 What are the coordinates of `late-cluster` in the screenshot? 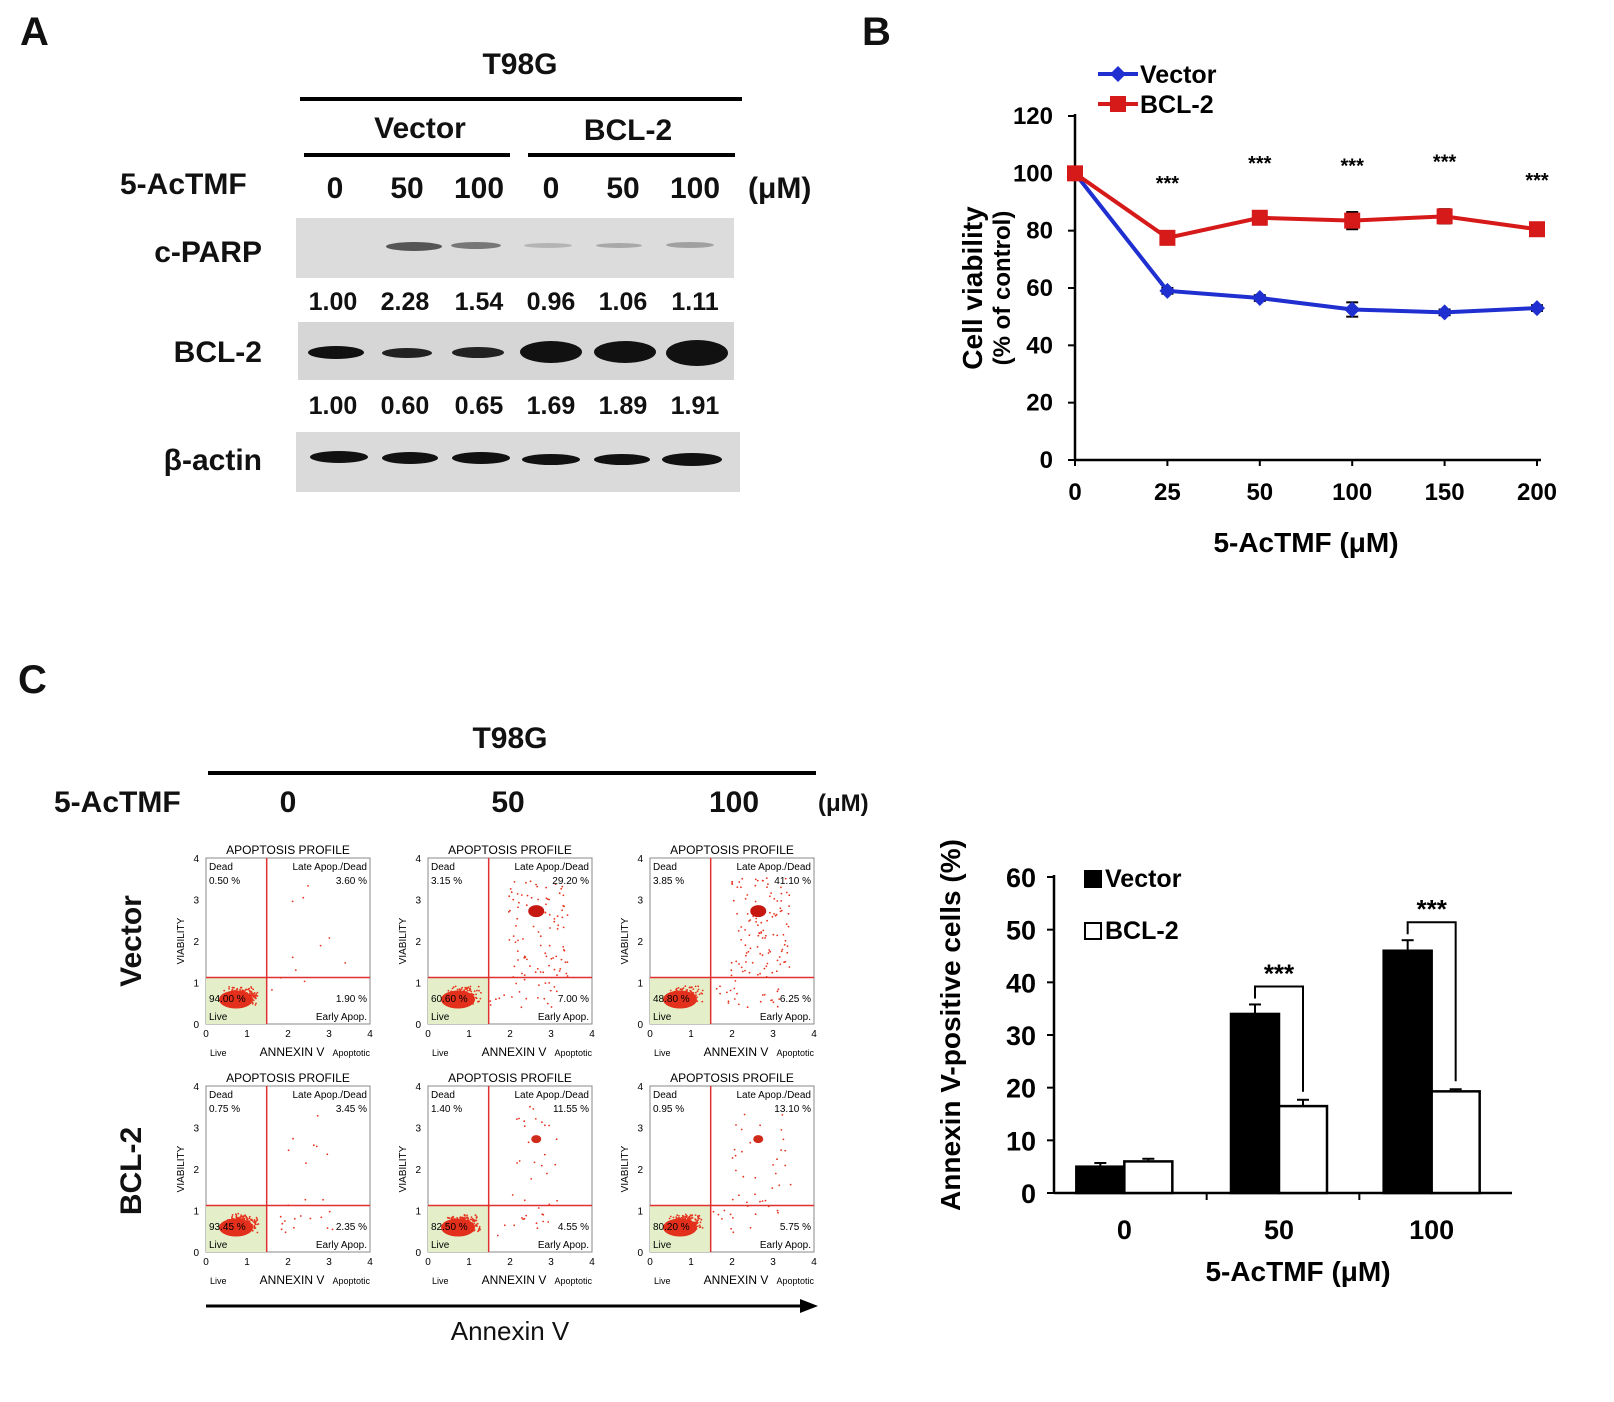 It's located at (536, 1139).